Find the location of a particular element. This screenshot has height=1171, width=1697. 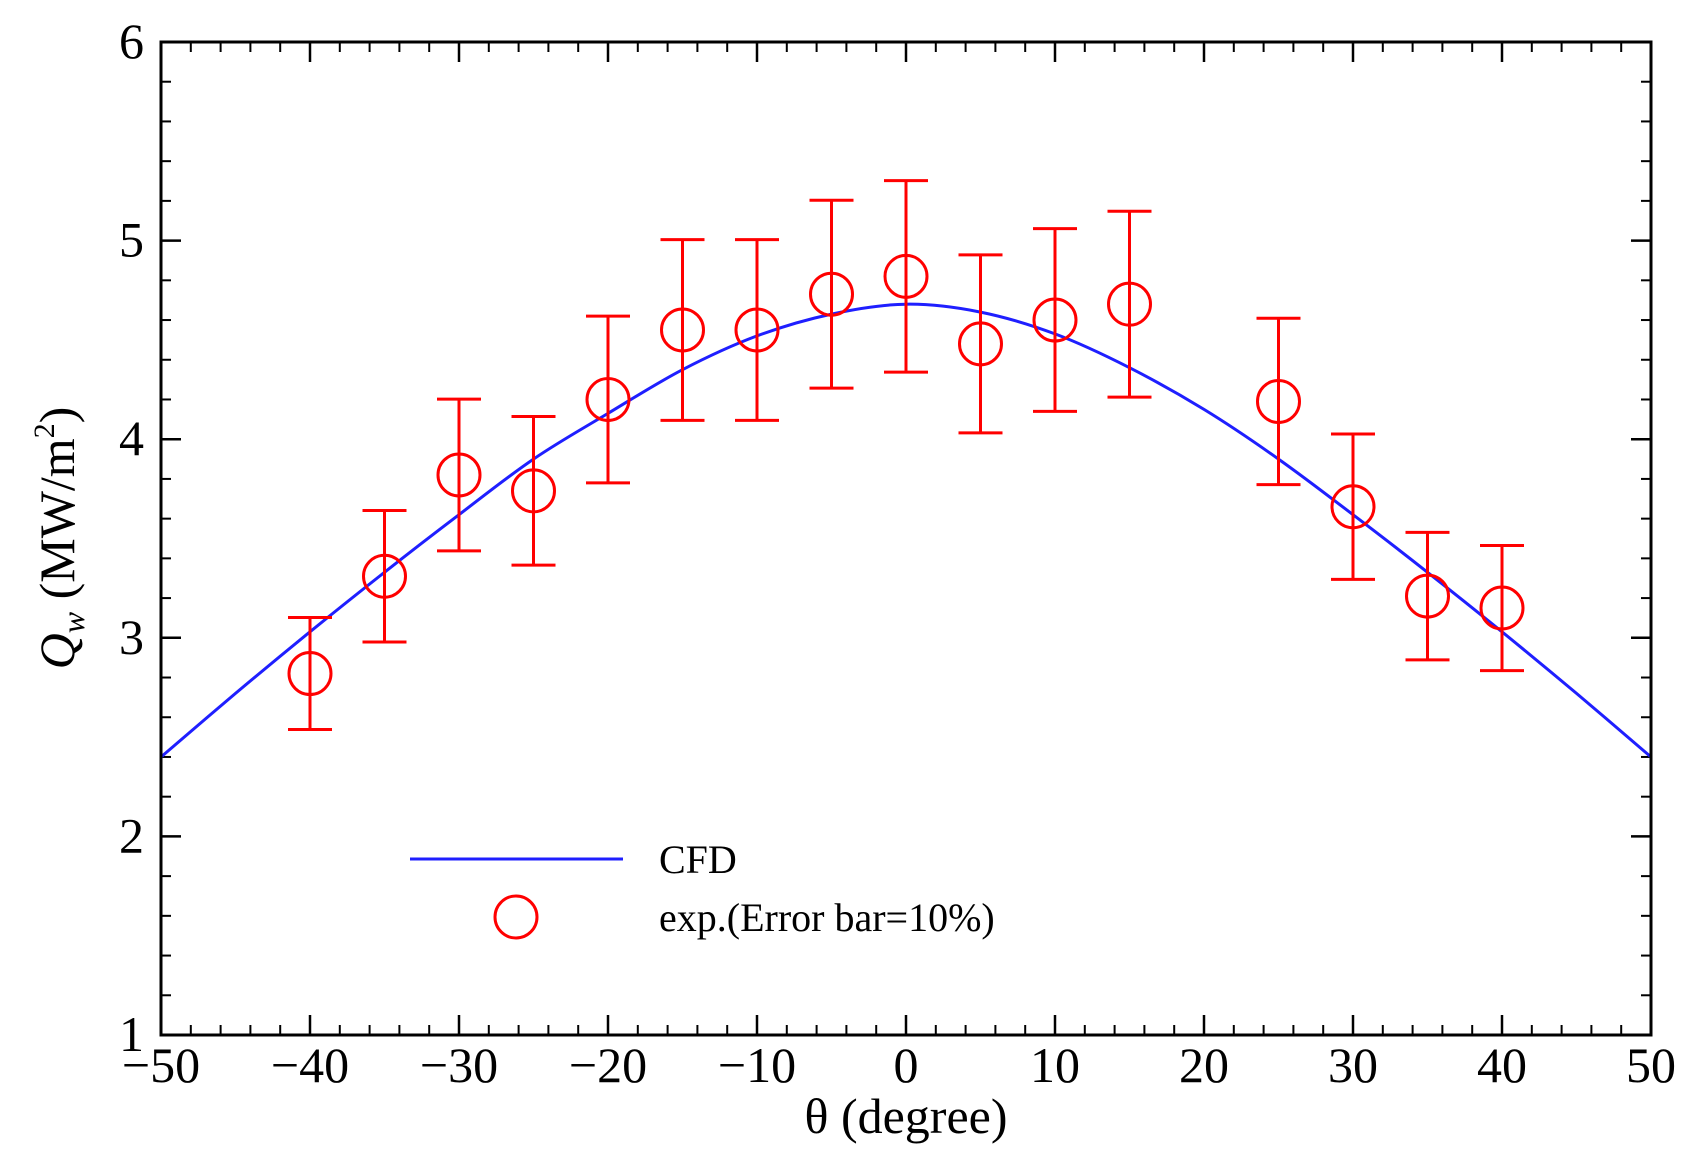

x-tick-label: −40 is located at coordinates (310, 1065).